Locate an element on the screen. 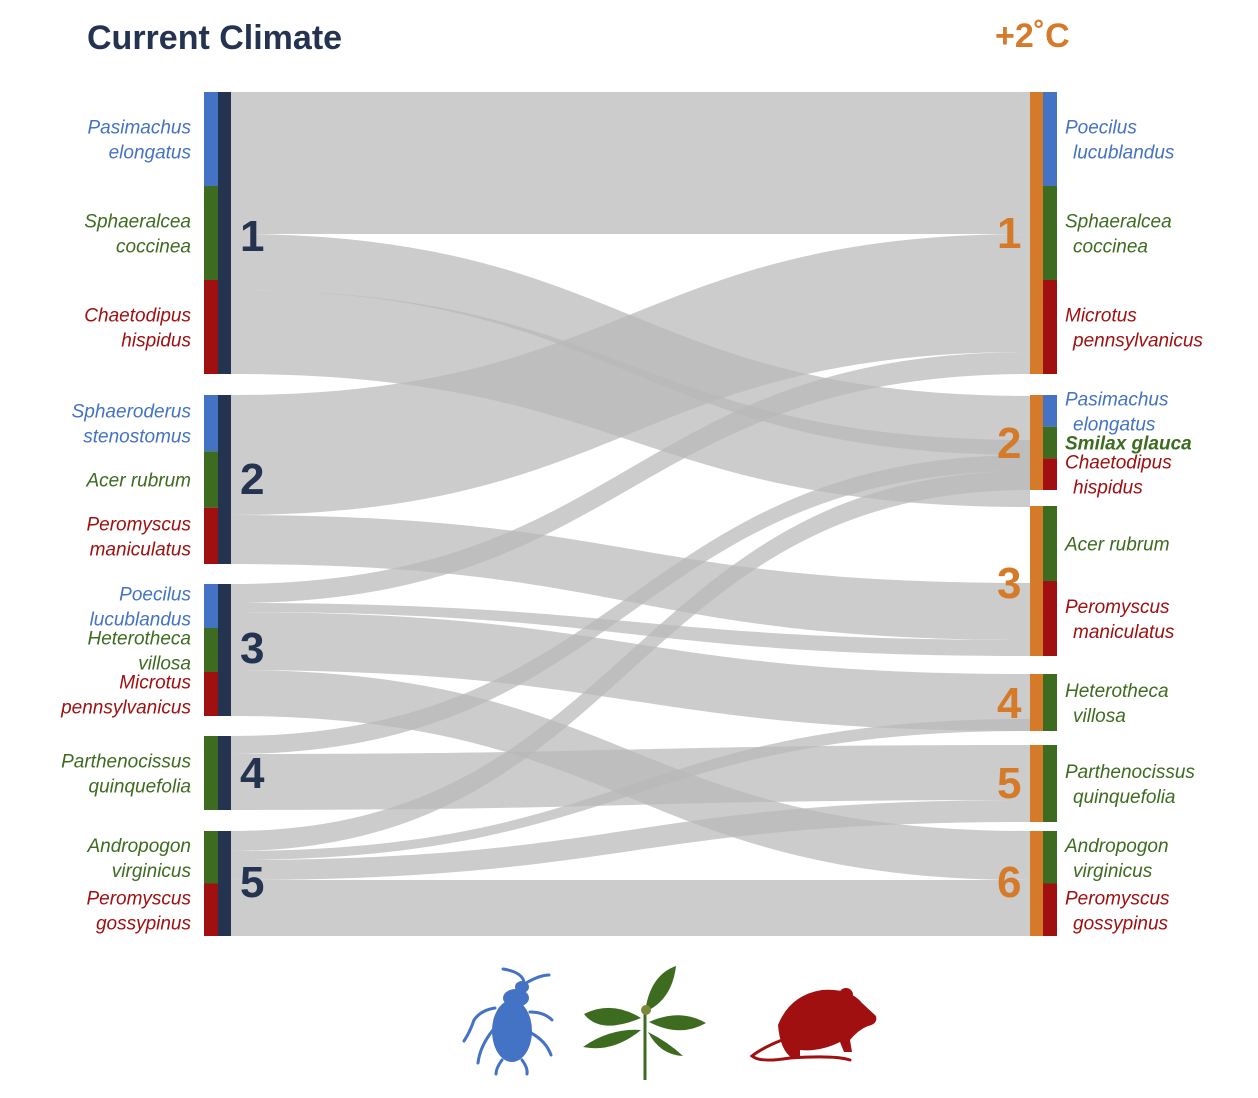 The image size is (1258, 1098). left-module-2-bar is located at coordinates (224, 479).